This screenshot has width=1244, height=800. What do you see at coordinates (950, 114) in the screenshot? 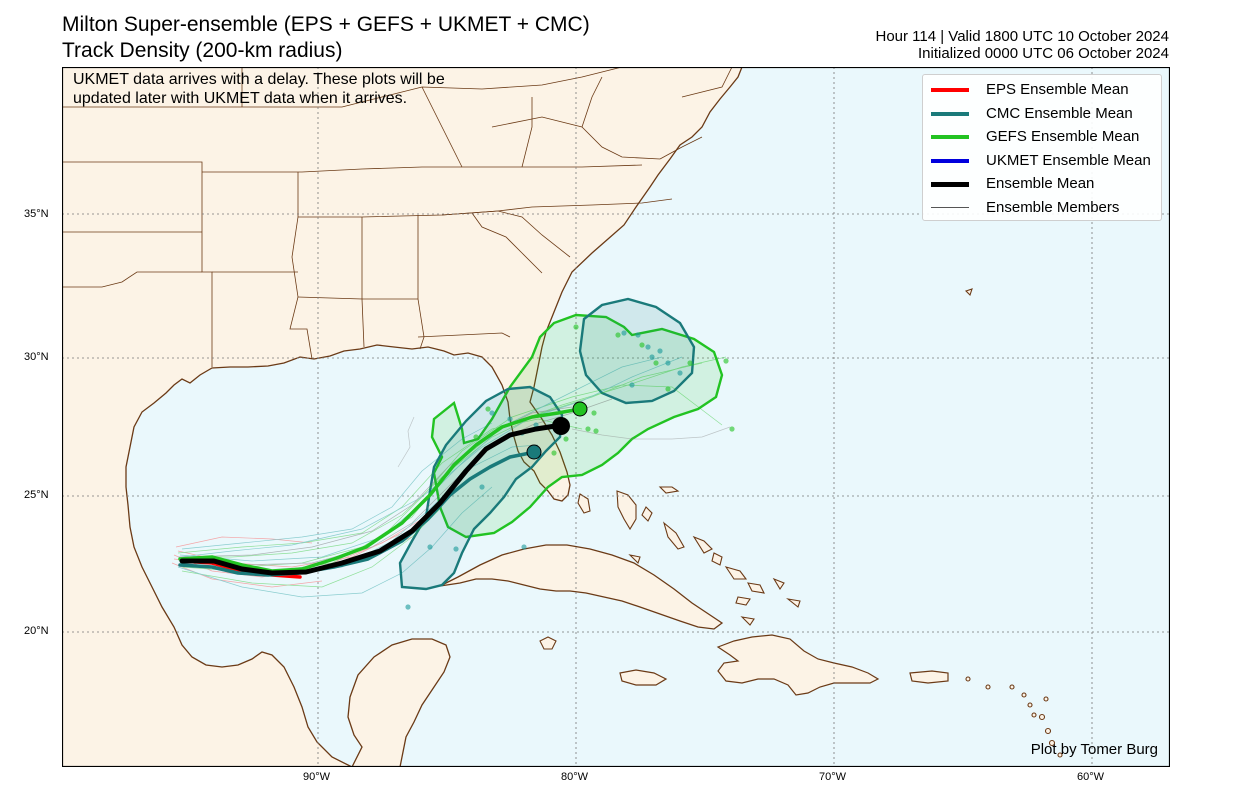
I see `legend-swatch-cmc` at bounding box center [950, 114].